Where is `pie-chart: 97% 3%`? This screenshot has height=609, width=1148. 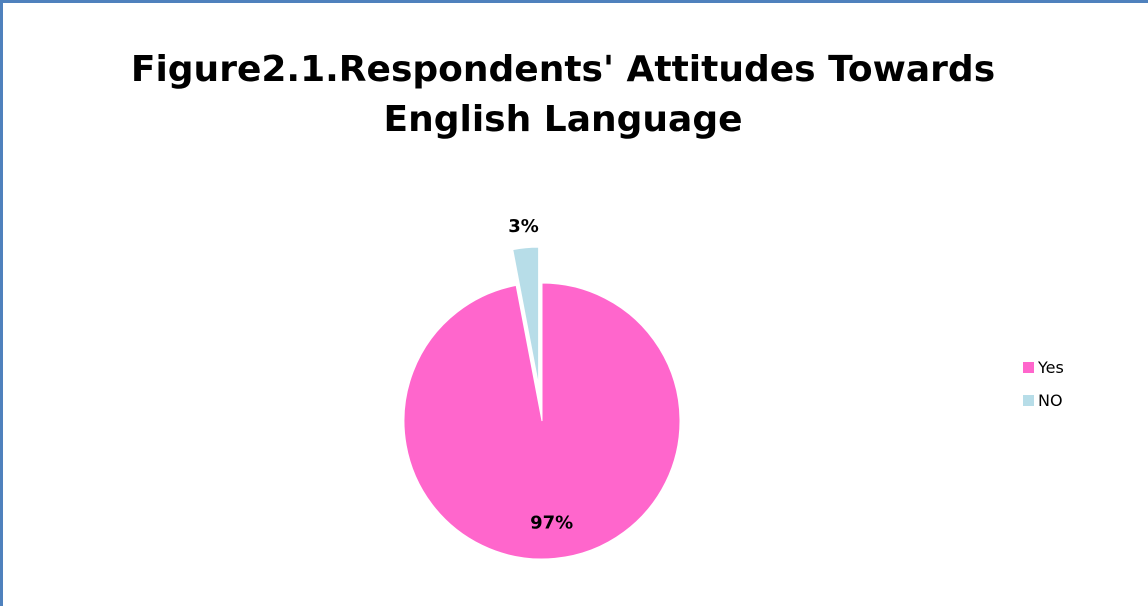
pie-chart: 97% 3% is located at coordinates (542, 388).